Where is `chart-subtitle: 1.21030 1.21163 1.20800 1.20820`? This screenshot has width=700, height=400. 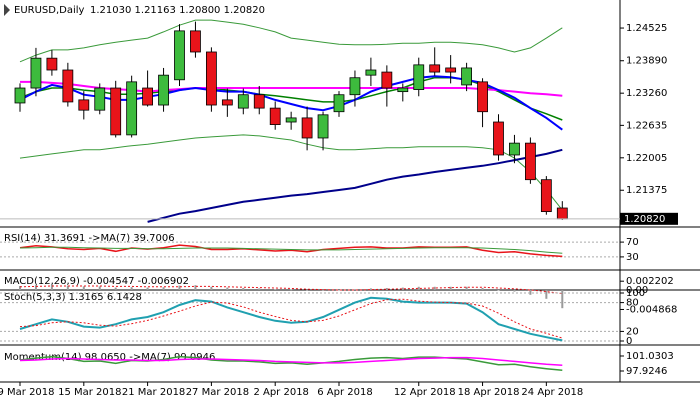
chart-subtitle: 1.21030 1.21163 1.20800 1.20820 is located at coordinates (177, 10).